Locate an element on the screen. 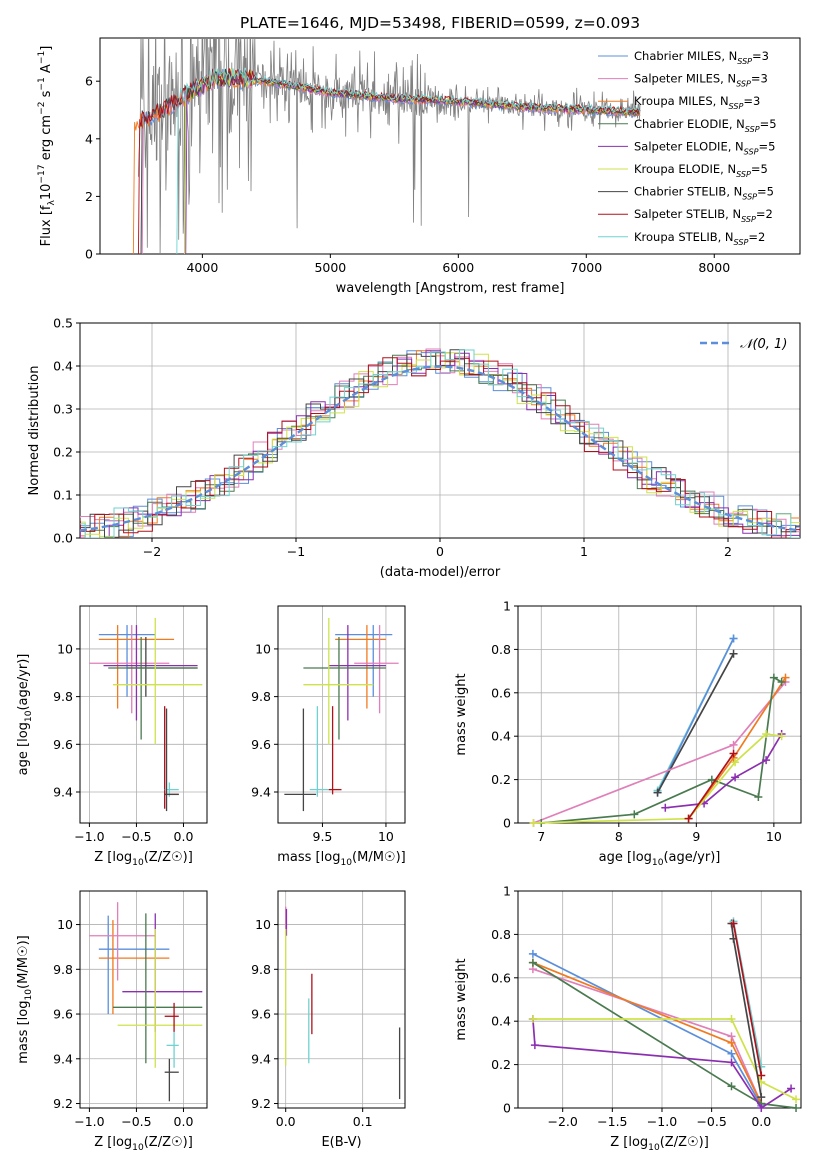  y-tick-label: 0 is located at coordinates (507, 1108).